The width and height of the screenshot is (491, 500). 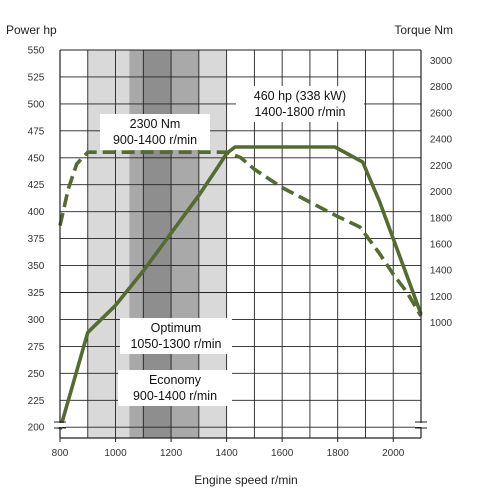 I want to click on left-tick-label-200: 200, so click(x=36, y=428).